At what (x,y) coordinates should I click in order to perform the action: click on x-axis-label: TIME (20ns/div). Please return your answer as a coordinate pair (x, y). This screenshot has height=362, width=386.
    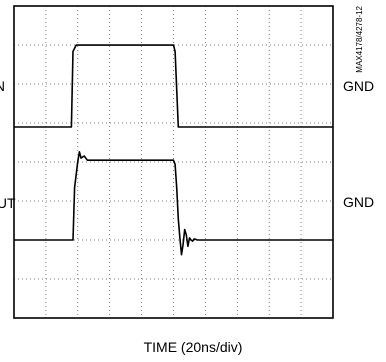
    Looking at the image, I should click on (193, 347).